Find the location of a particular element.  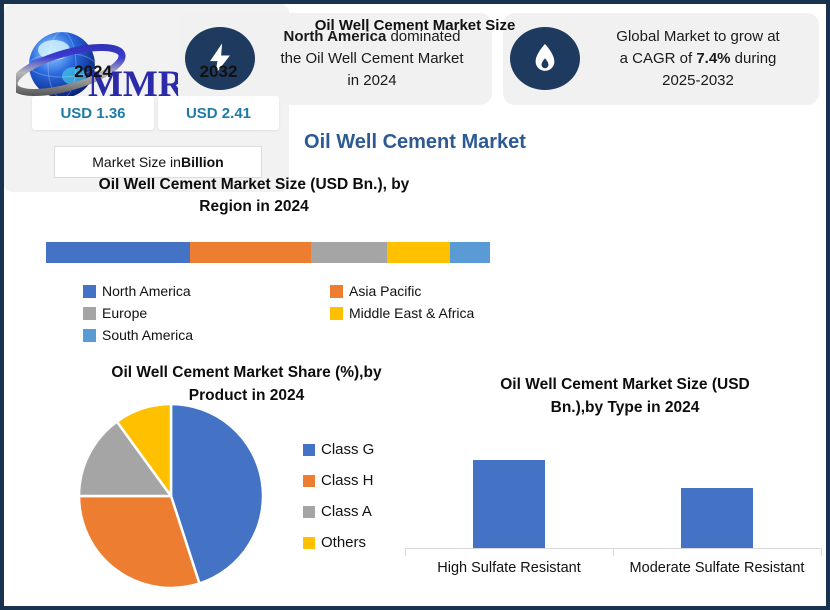

text-line: in 2024 is located at coordinates (372, 81).